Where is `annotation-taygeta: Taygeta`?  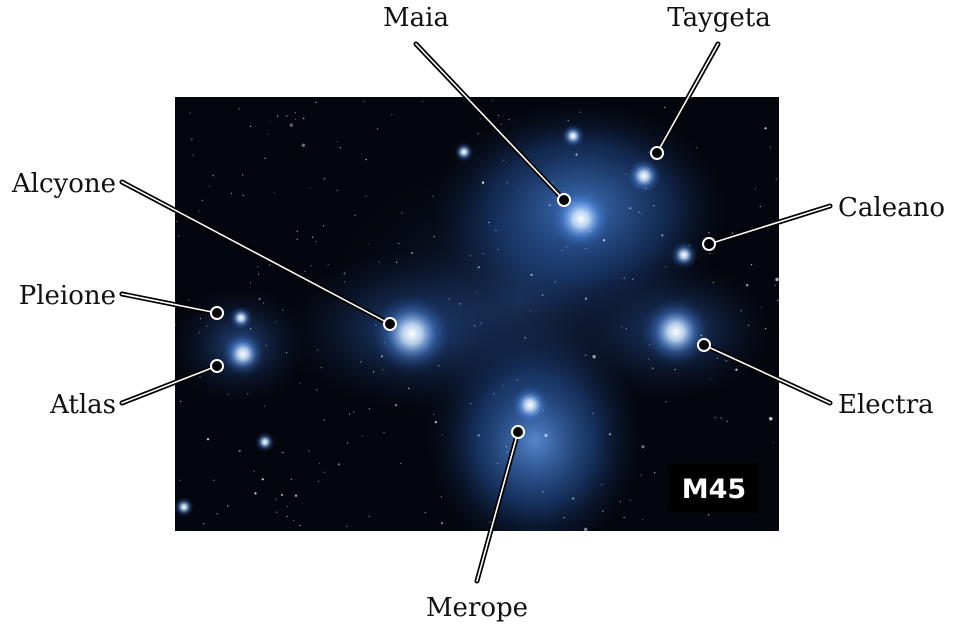
annotation-taygeta: Taygeta is located at coordinates (710, 81).